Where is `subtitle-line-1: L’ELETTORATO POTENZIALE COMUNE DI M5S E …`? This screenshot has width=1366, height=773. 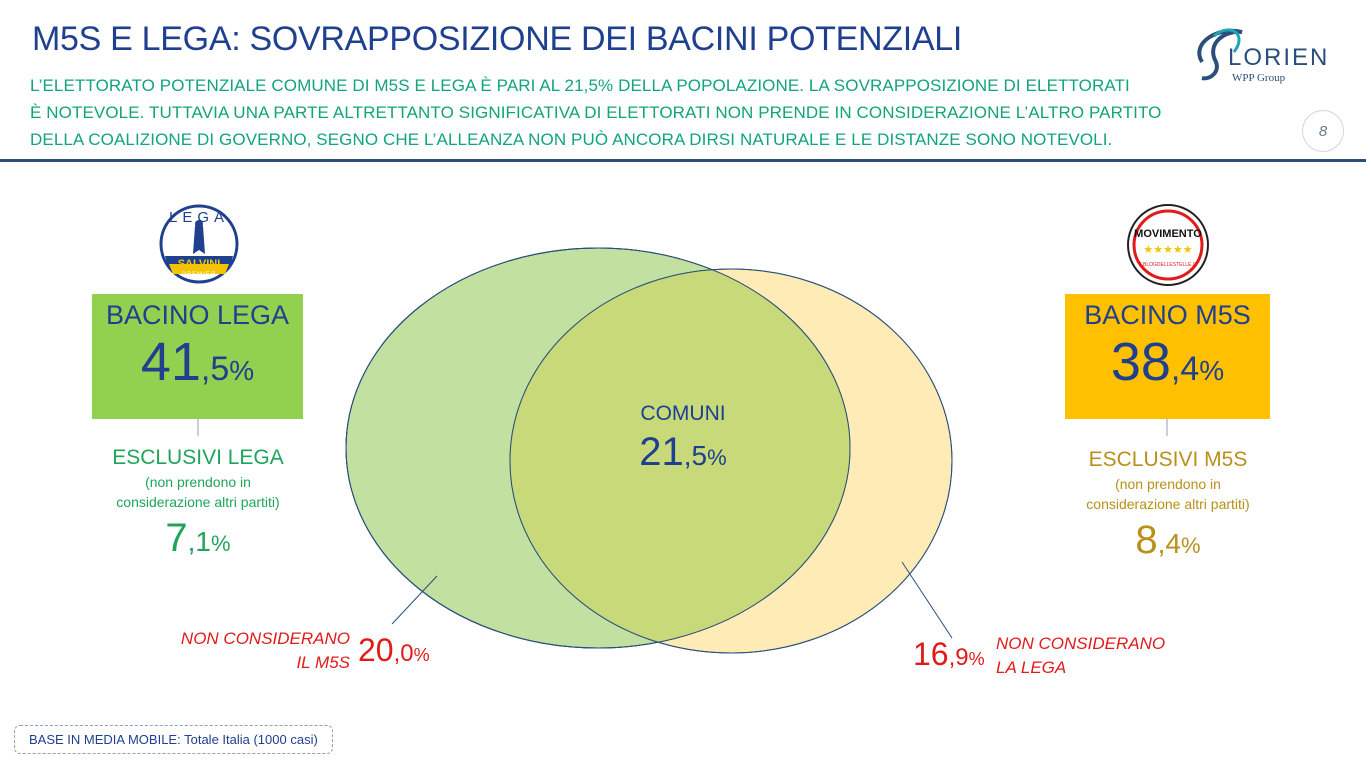
subtitle-line-1: L’ELETTORATO POTENZIALE COMUNE DI M5S E … is located at coordinates (580, 85).